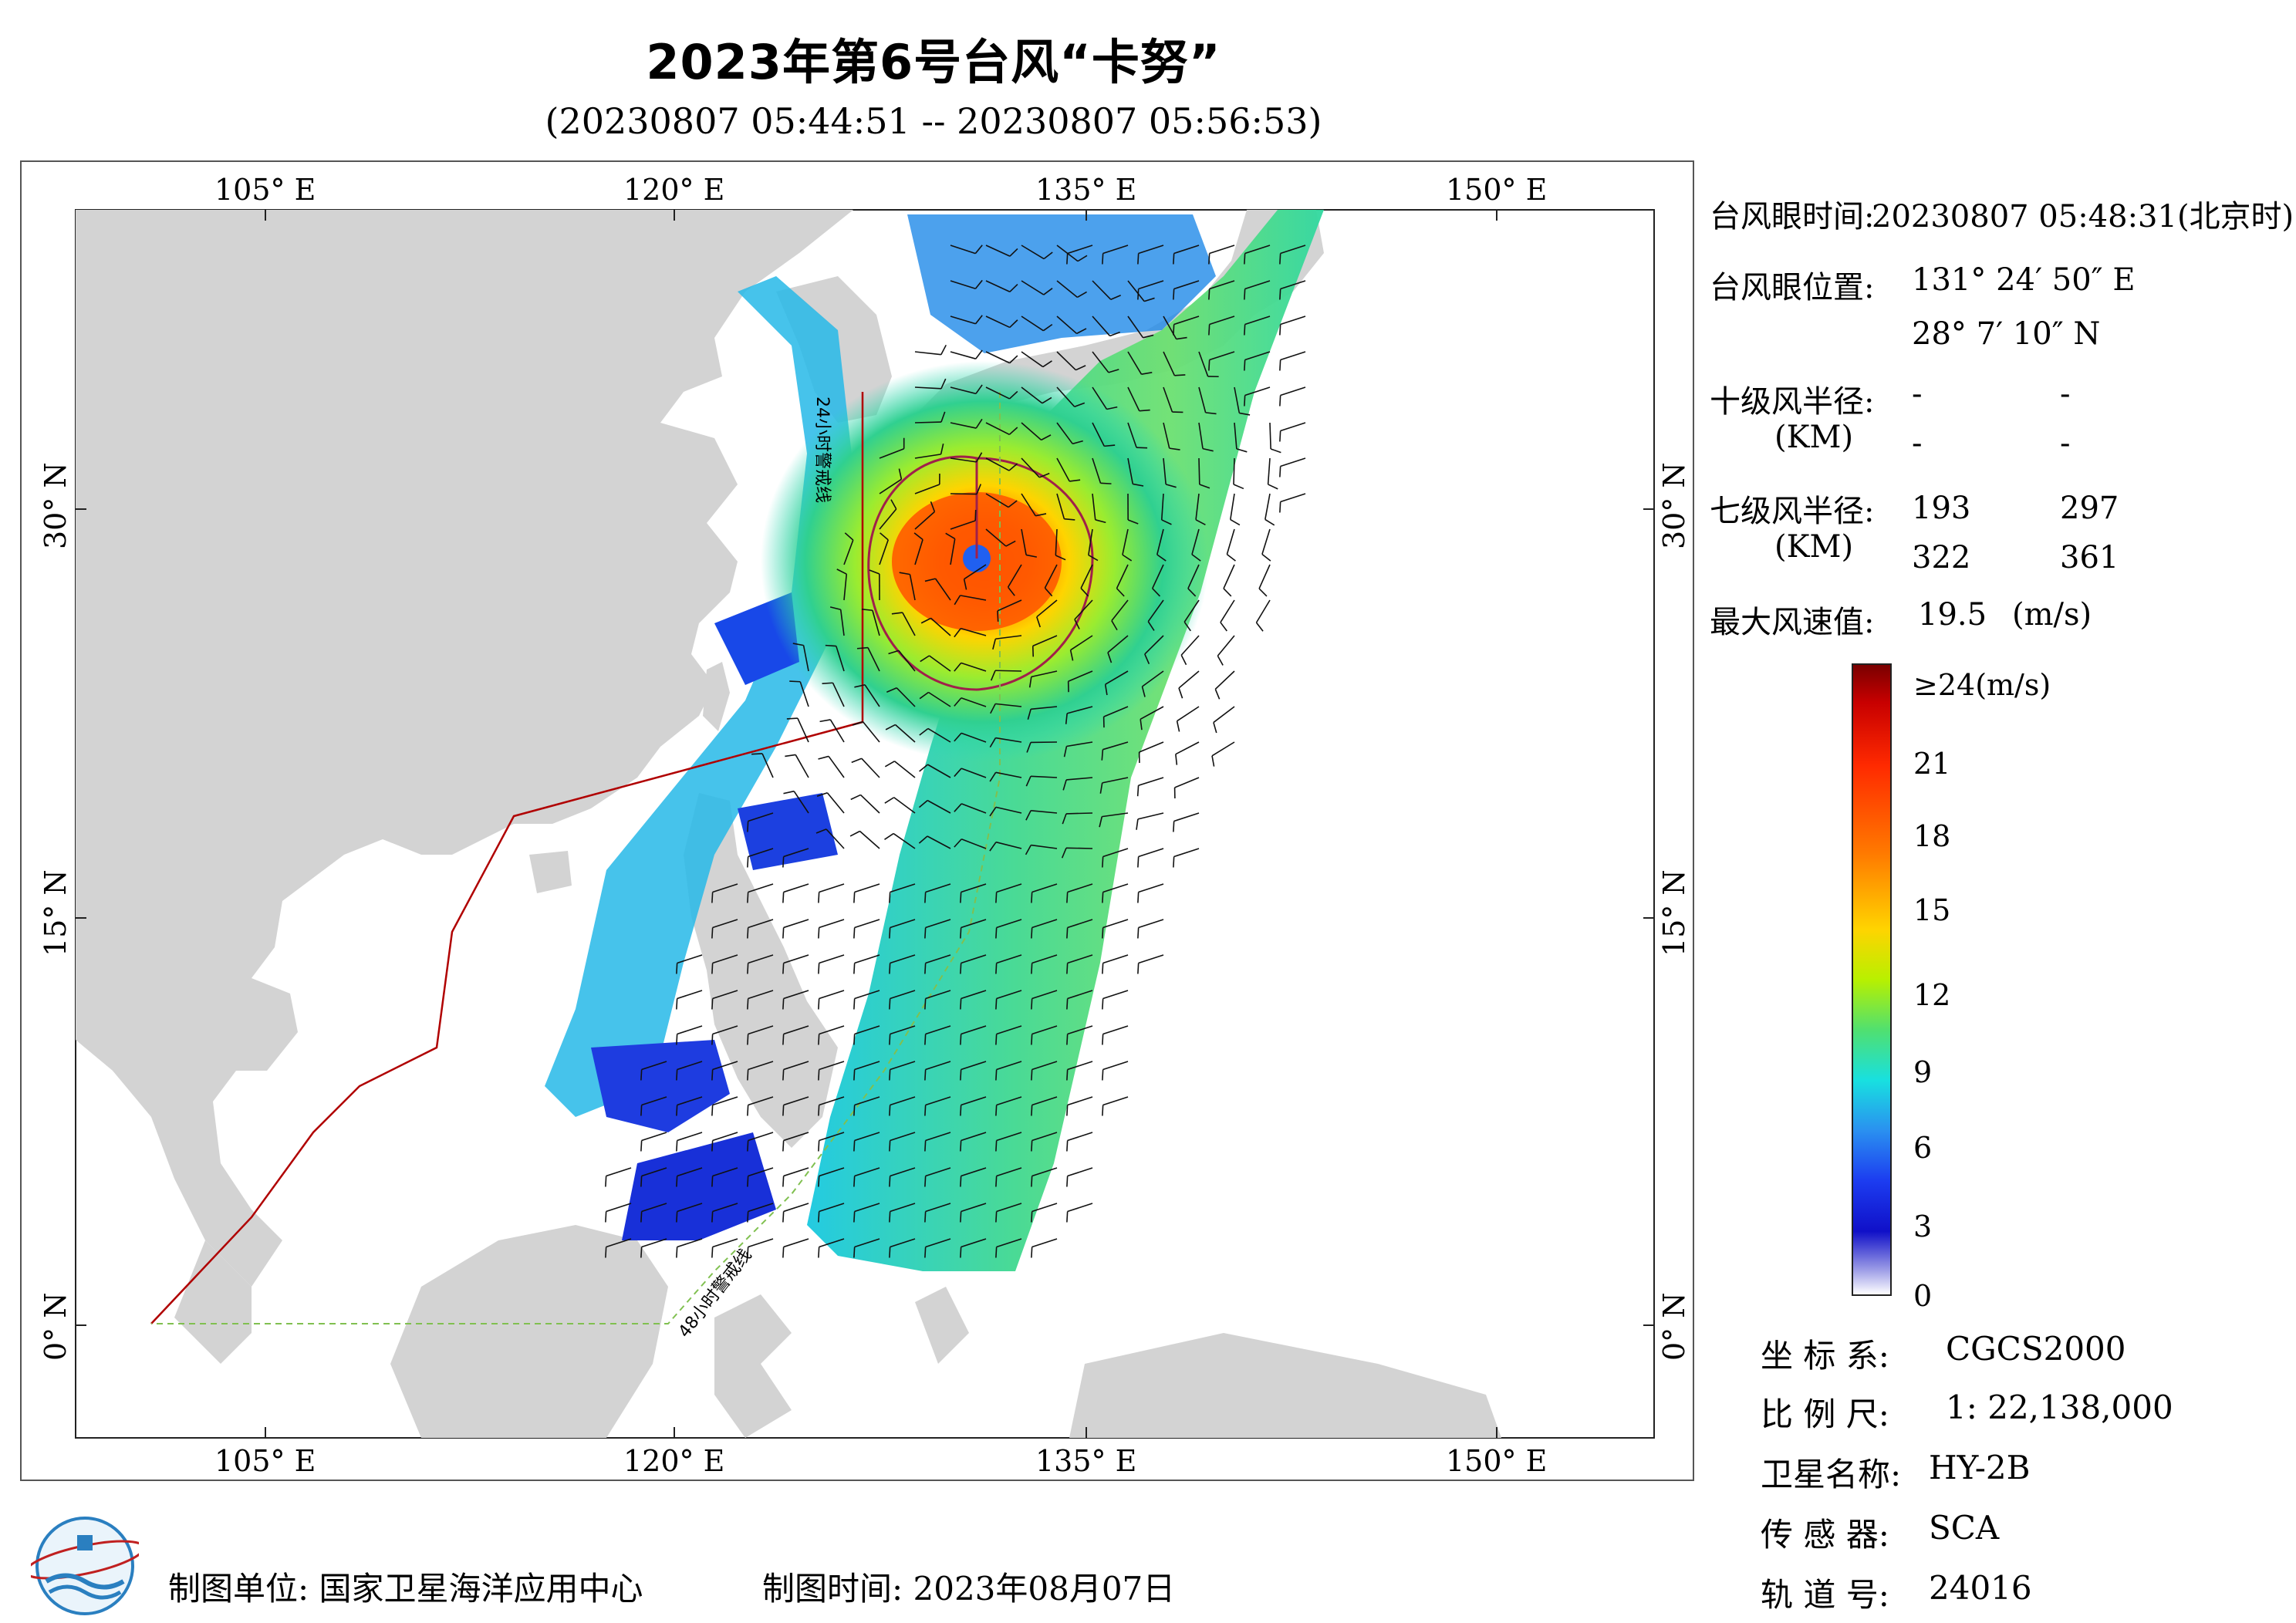 This screenshot has width=2296, height=1623. What do you see at coordinates (1923, 1072) in the screenshot?
I see `colorbar-tick: 9` at bounding box center [1923, 1072].